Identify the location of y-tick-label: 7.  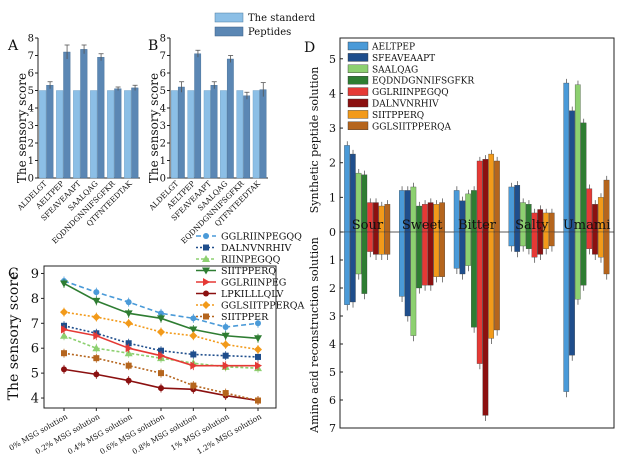
(163, 56).